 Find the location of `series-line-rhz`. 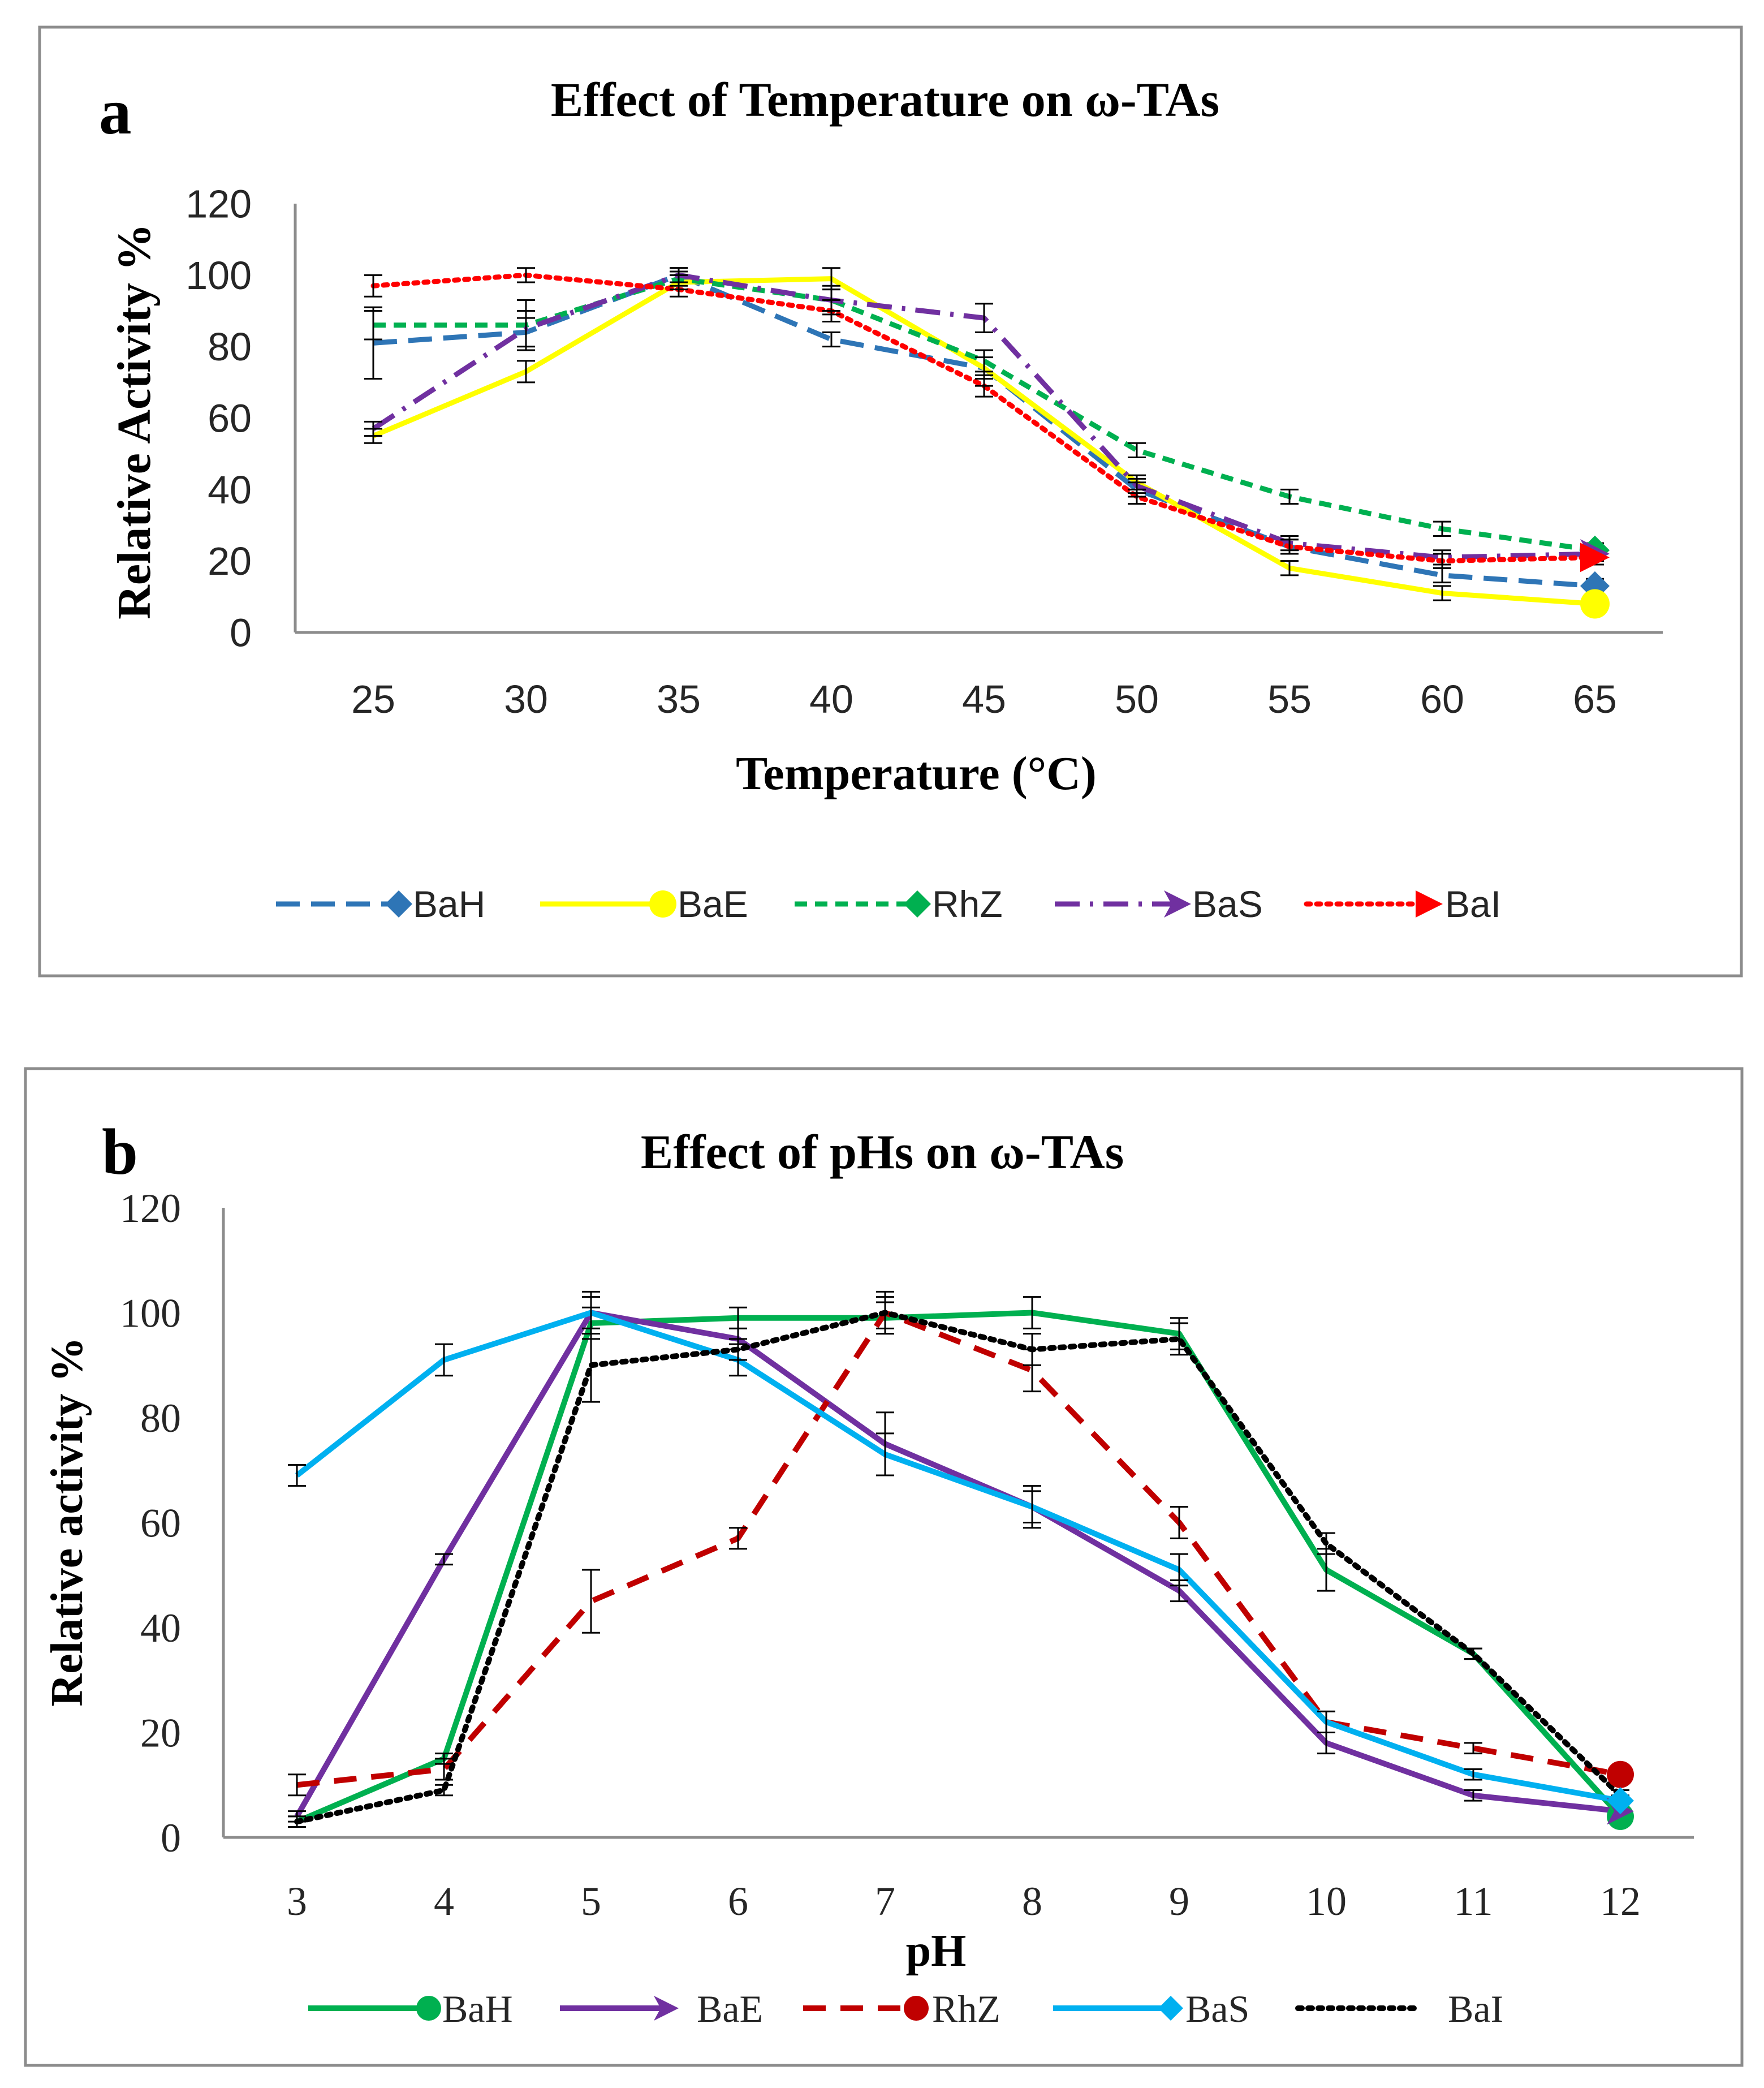

series-line-rhz is located at coordinates (984, 414).